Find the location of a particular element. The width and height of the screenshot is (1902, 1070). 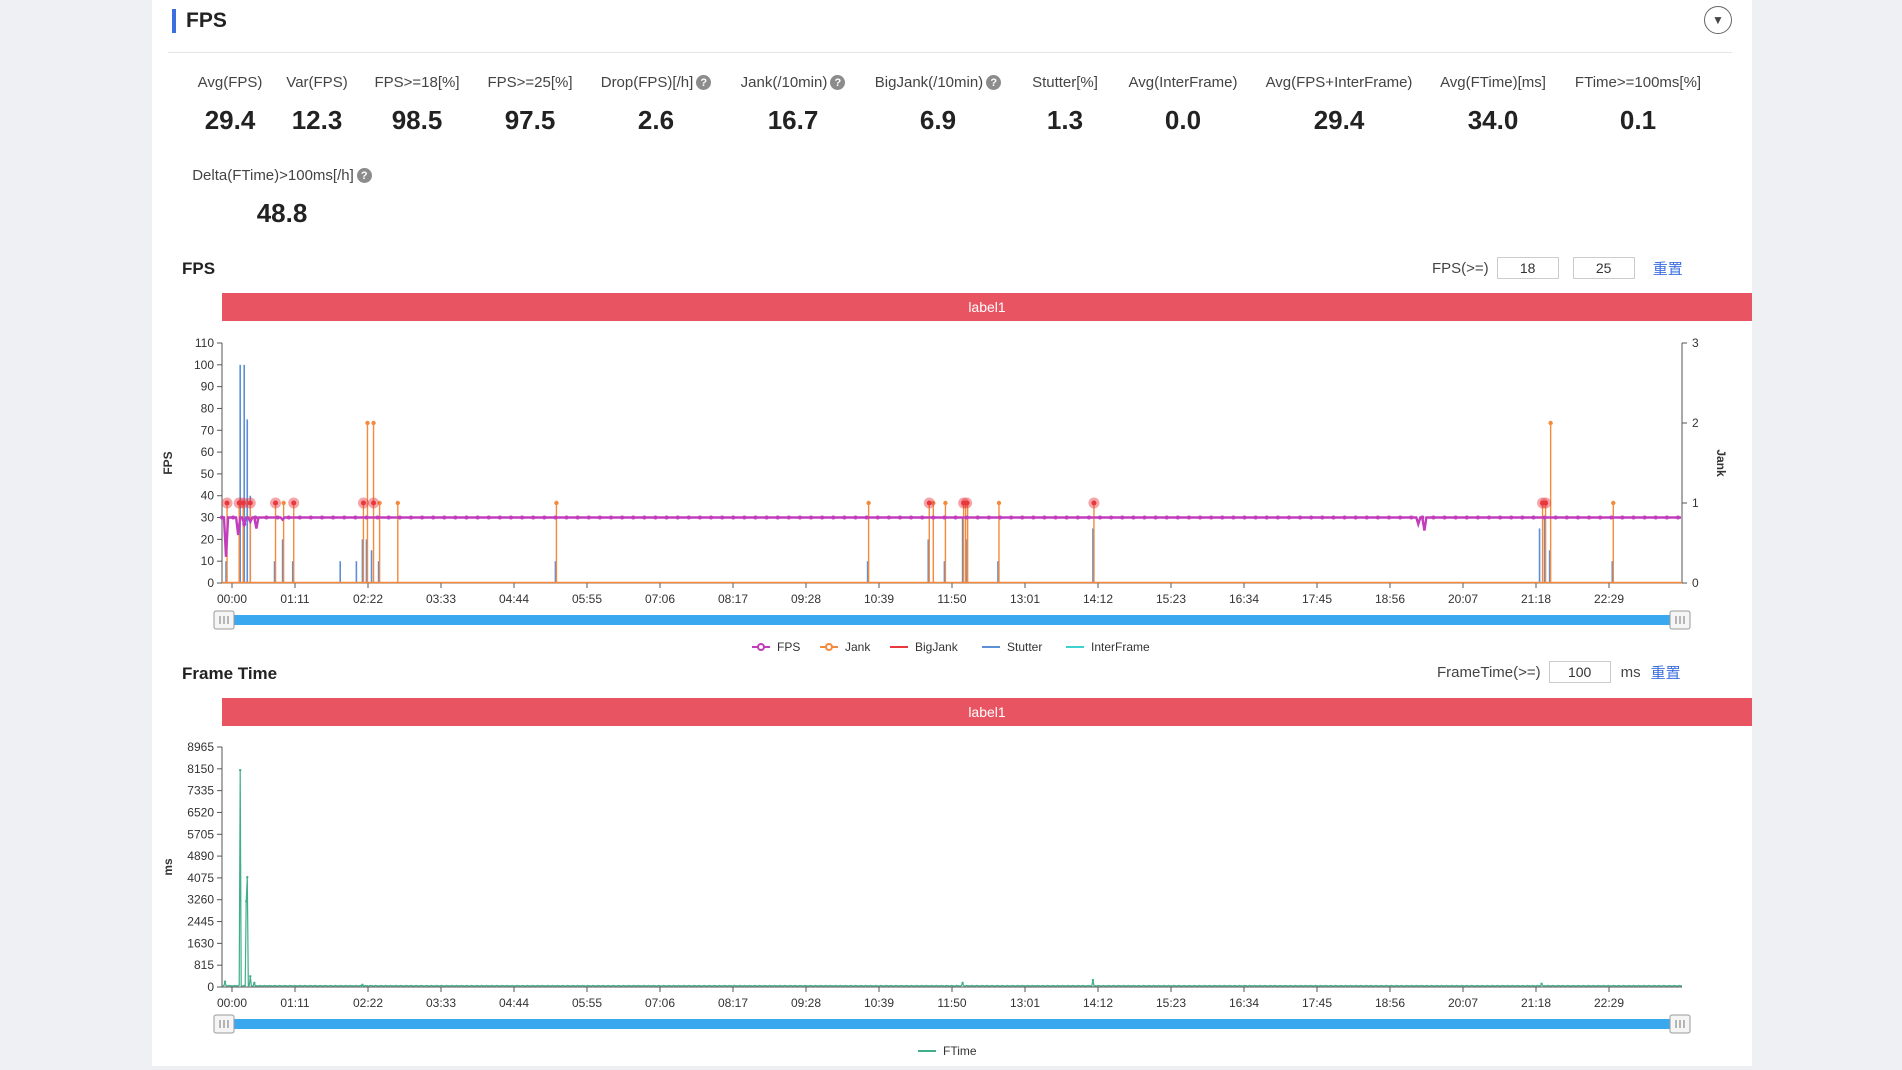

collapse-chevron-icon: ▼ is located at coordinates (1718, 20).